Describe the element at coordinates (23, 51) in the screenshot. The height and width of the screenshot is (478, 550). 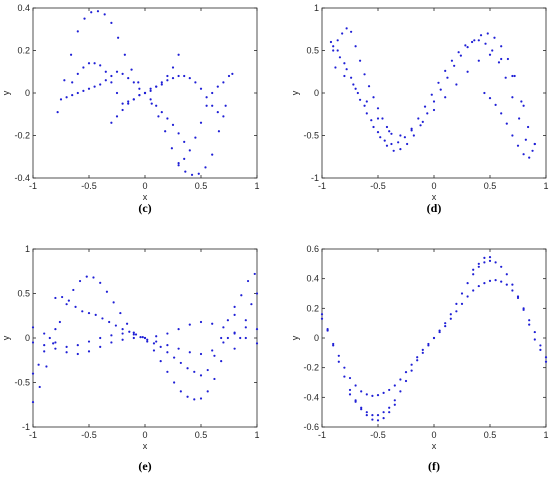
I see `y-tick-label: 0.2` at that location.